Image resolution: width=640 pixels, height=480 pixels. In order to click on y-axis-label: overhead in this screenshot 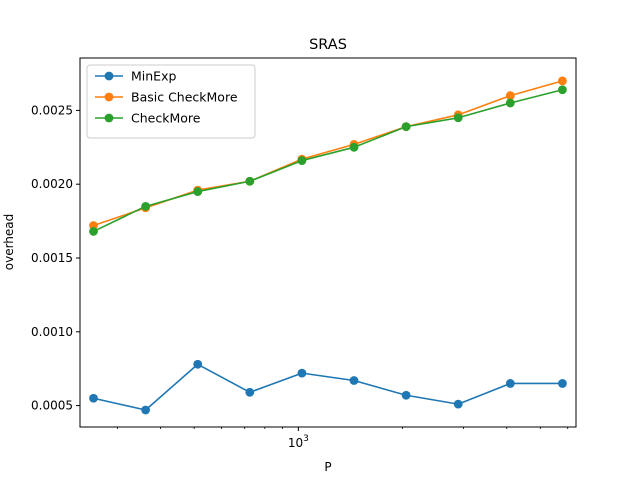, I will do `click(9, 242)`.